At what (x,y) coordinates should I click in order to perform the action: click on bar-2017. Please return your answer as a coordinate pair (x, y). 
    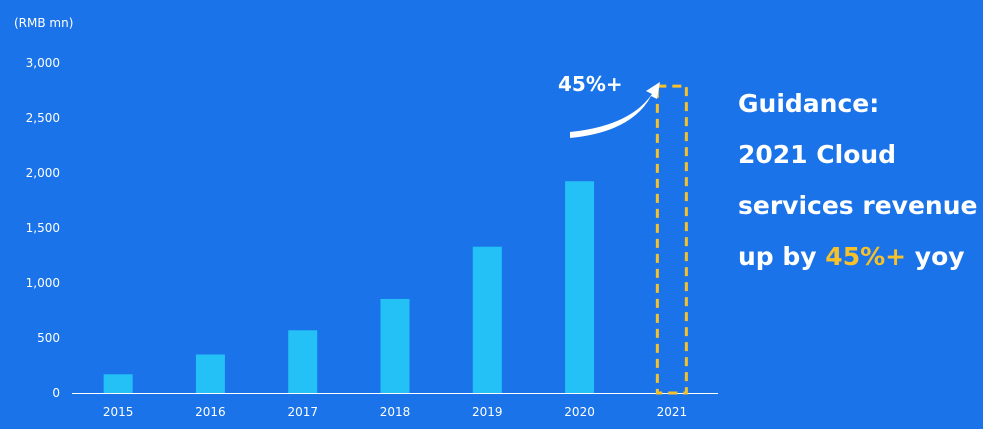
    Looking at the image, I should click on (303, 361).